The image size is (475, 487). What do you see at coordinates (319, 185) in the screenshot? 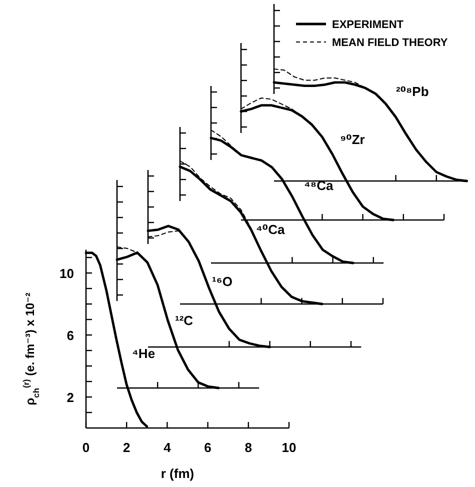
I see `text: ⁴⁸Ca` at bounding box center [319, 185].